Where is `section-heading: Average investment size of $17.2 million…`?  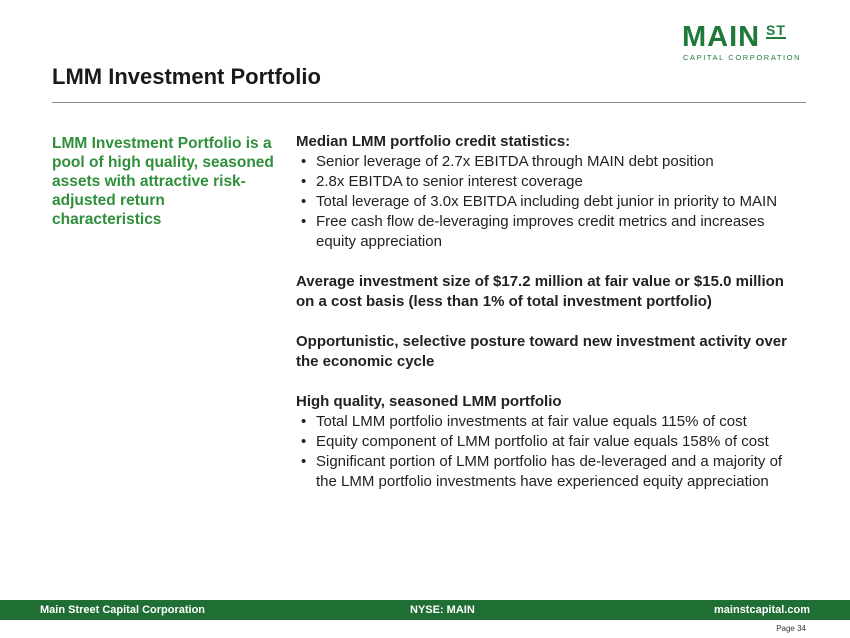 section-heading: Average investment size of $17.2 million… is located at coordinates (540, 291).